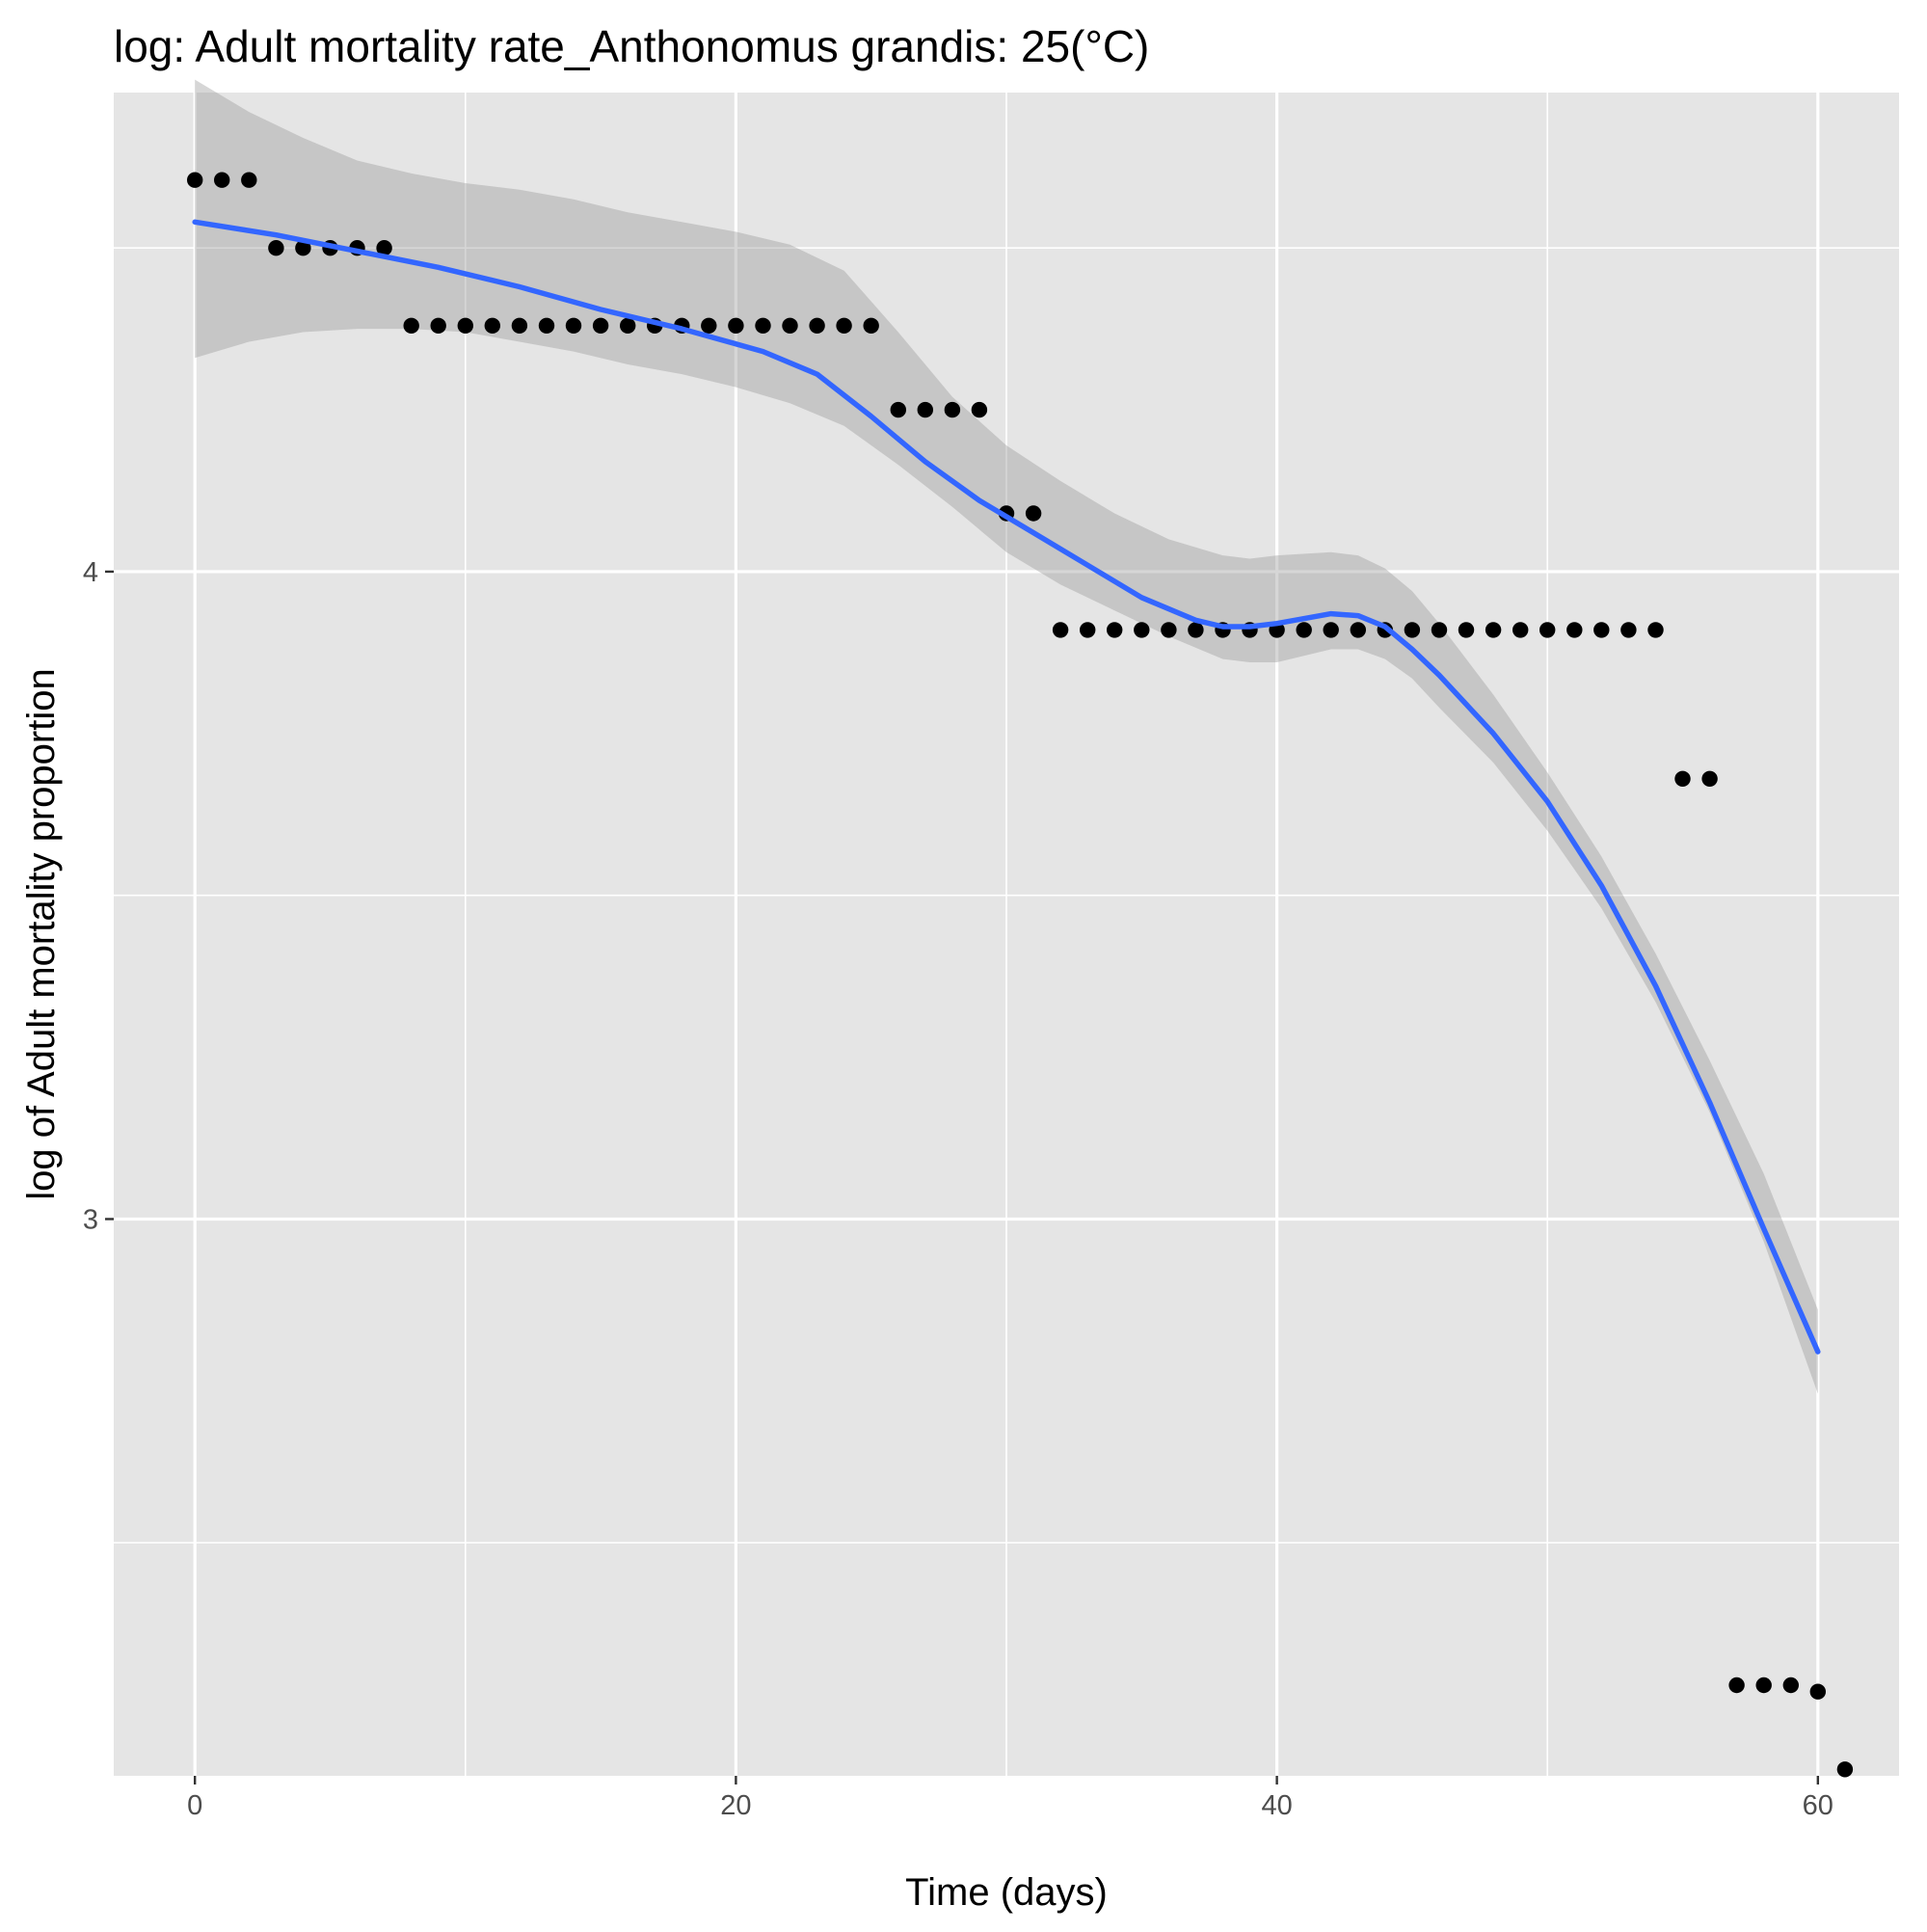 The width and height of the screenshot is (1927, 1932). I want to click on y-tick-label: 4, so click(90, 573).